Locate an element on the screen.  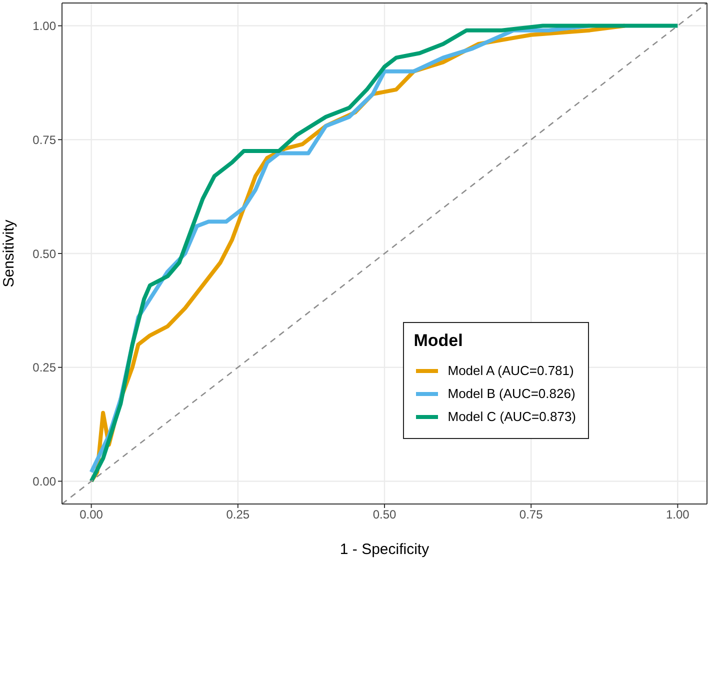
legend-label: Model A (AUC=0.781) is located at coordinates (511, 370).